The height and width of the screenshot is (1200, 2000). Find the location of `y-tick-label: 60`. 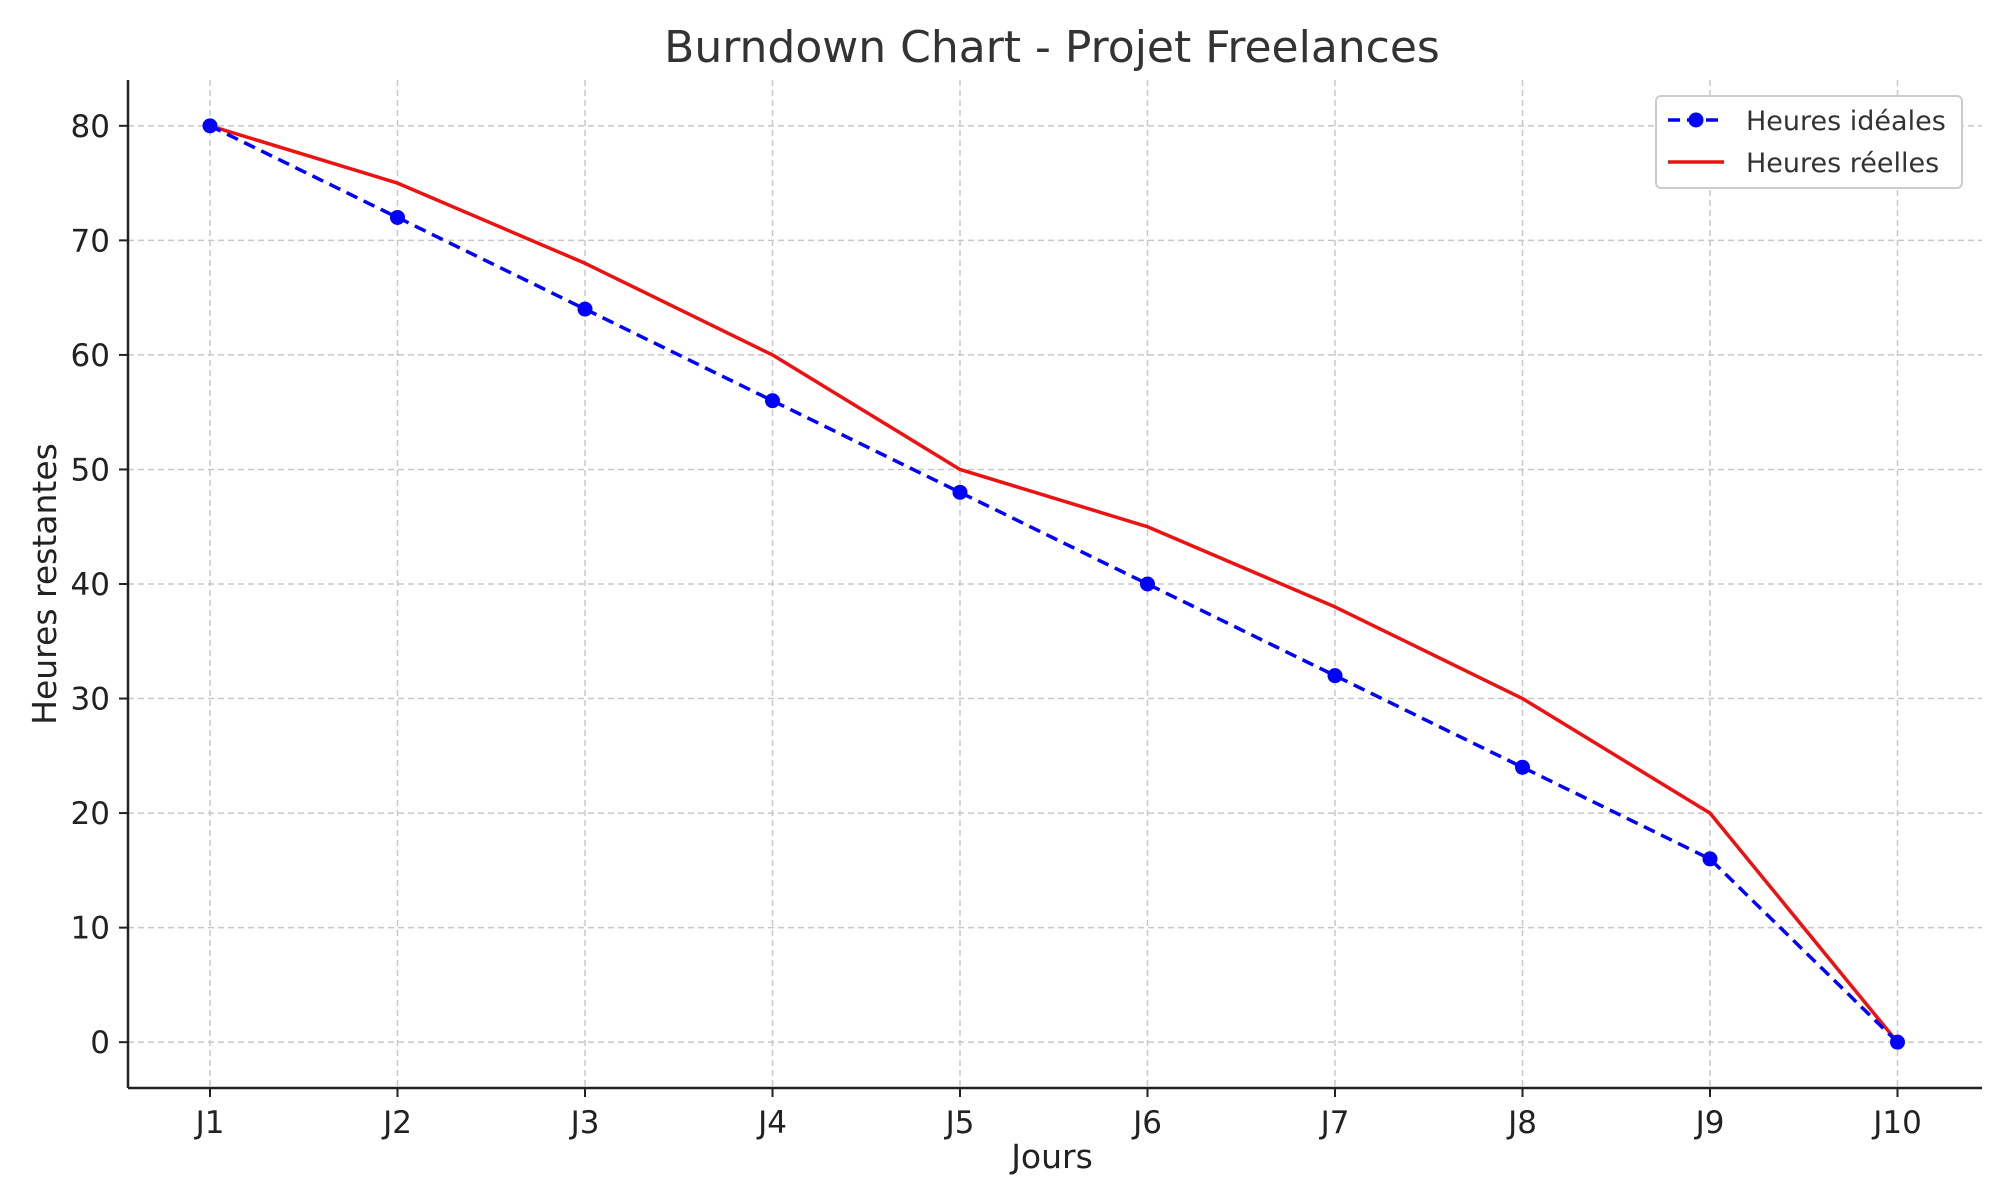

y-tick-label: 60 is located at coordinates (90, 356).